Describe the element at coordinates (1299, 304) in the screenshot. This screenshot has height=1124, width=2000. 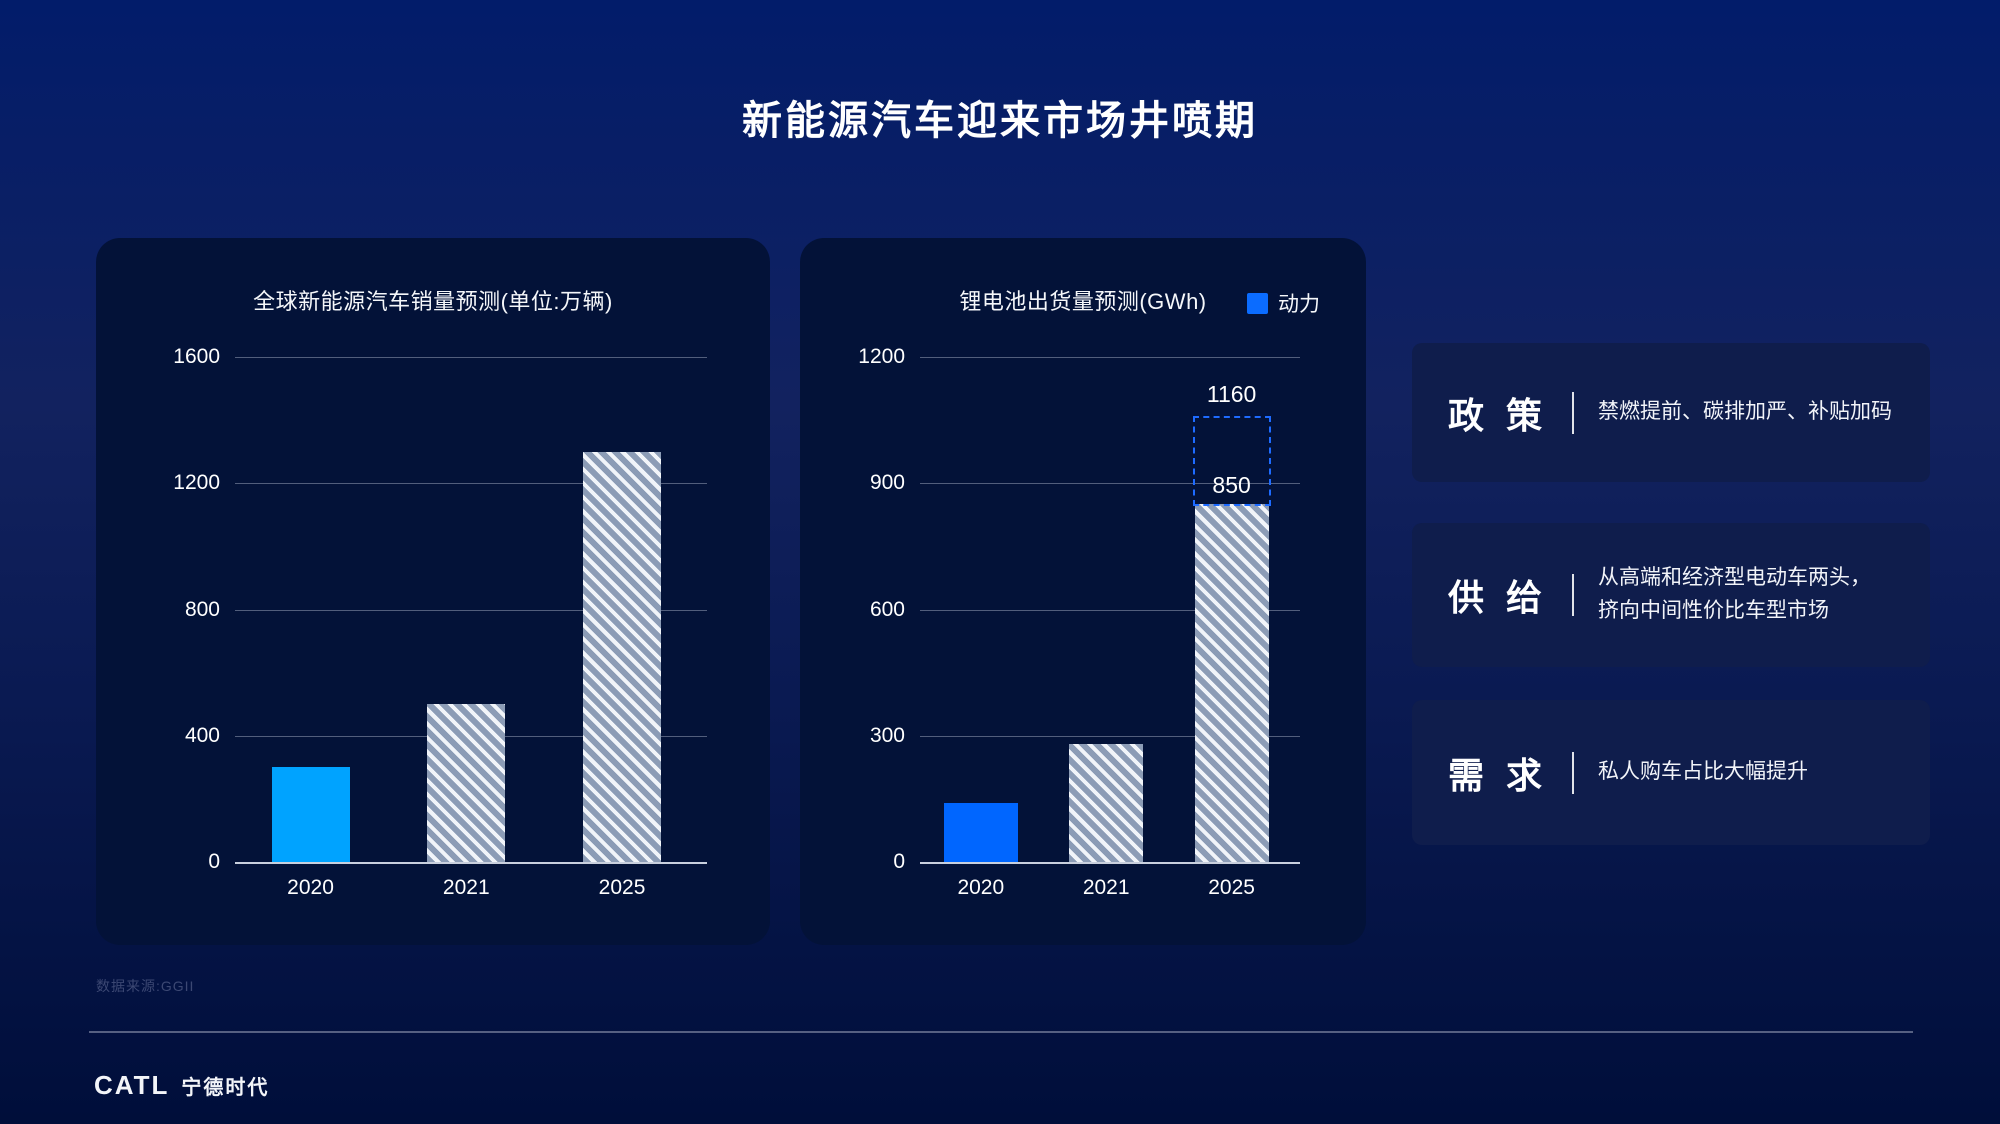
I see `legend-label: 动力` at that location.